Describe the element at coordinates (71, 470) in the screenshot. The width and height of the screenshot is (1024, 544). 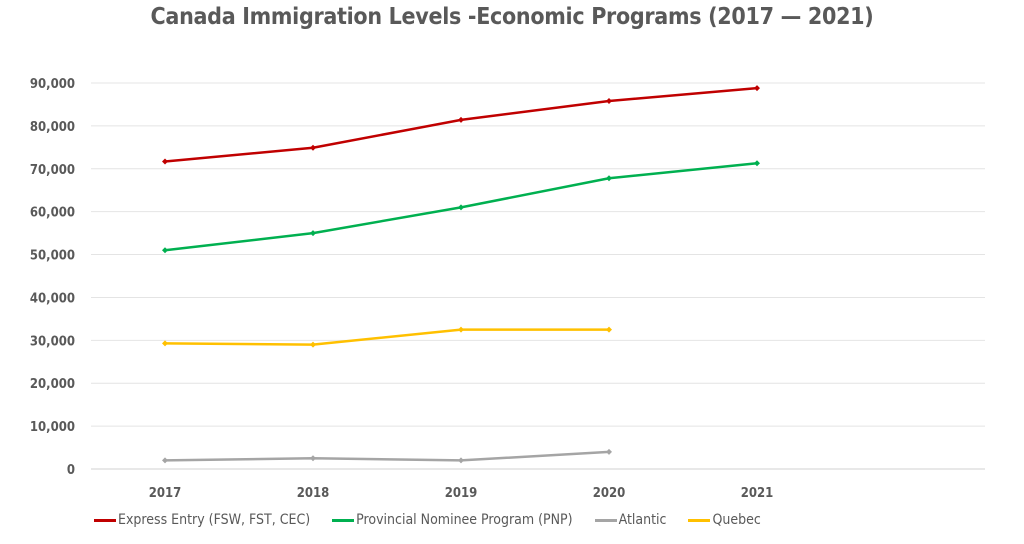
I see `y-tick-label: 0` at that location.